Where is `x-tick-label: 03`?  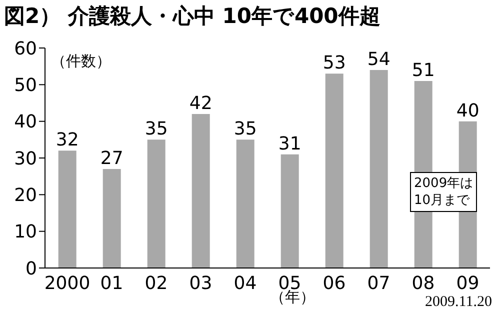 x-tick-label: 03 is located at coordinates (200, 283).